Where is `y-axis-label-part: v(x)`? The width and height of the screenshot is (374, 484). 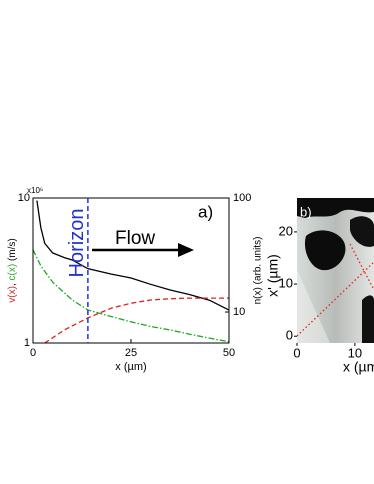 y-axis-label-part: v(x) is located at coordinates (12, 294).